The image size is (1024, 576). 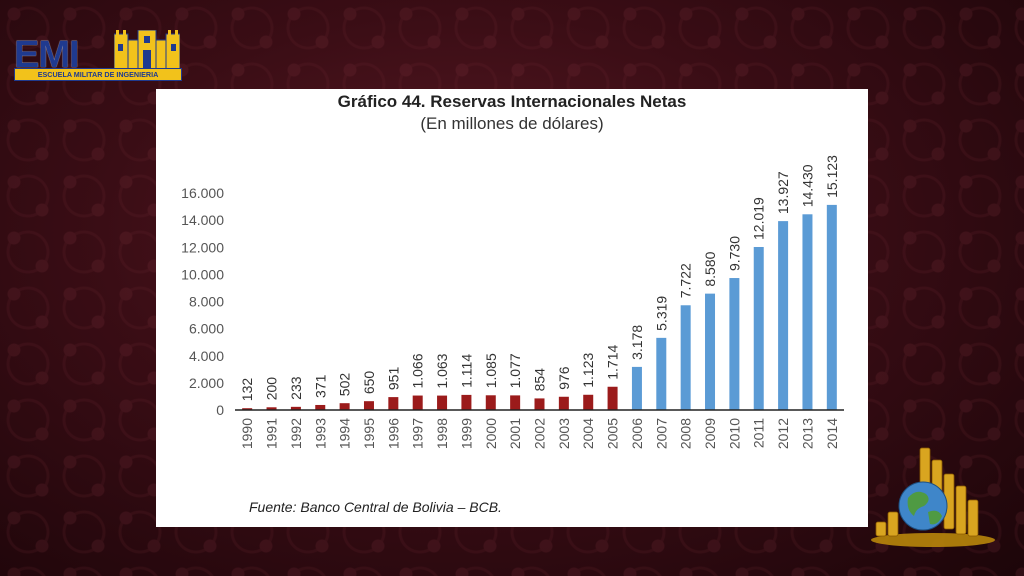 What do you see at coordinates (296, 388) in the screenshot?
I see `data-label: 233` at bounding box center [296, 388].